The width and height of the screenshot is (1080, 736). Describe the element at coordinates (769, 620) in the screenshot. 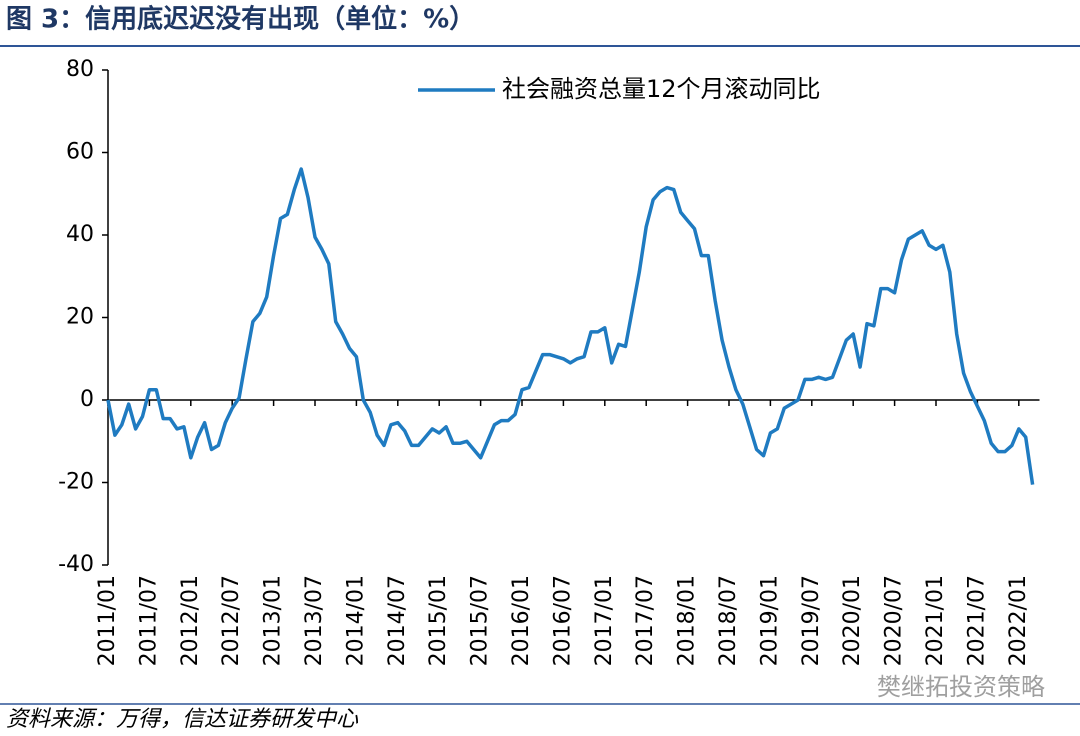

I see `x-tick-label: 2019/01` at that location.